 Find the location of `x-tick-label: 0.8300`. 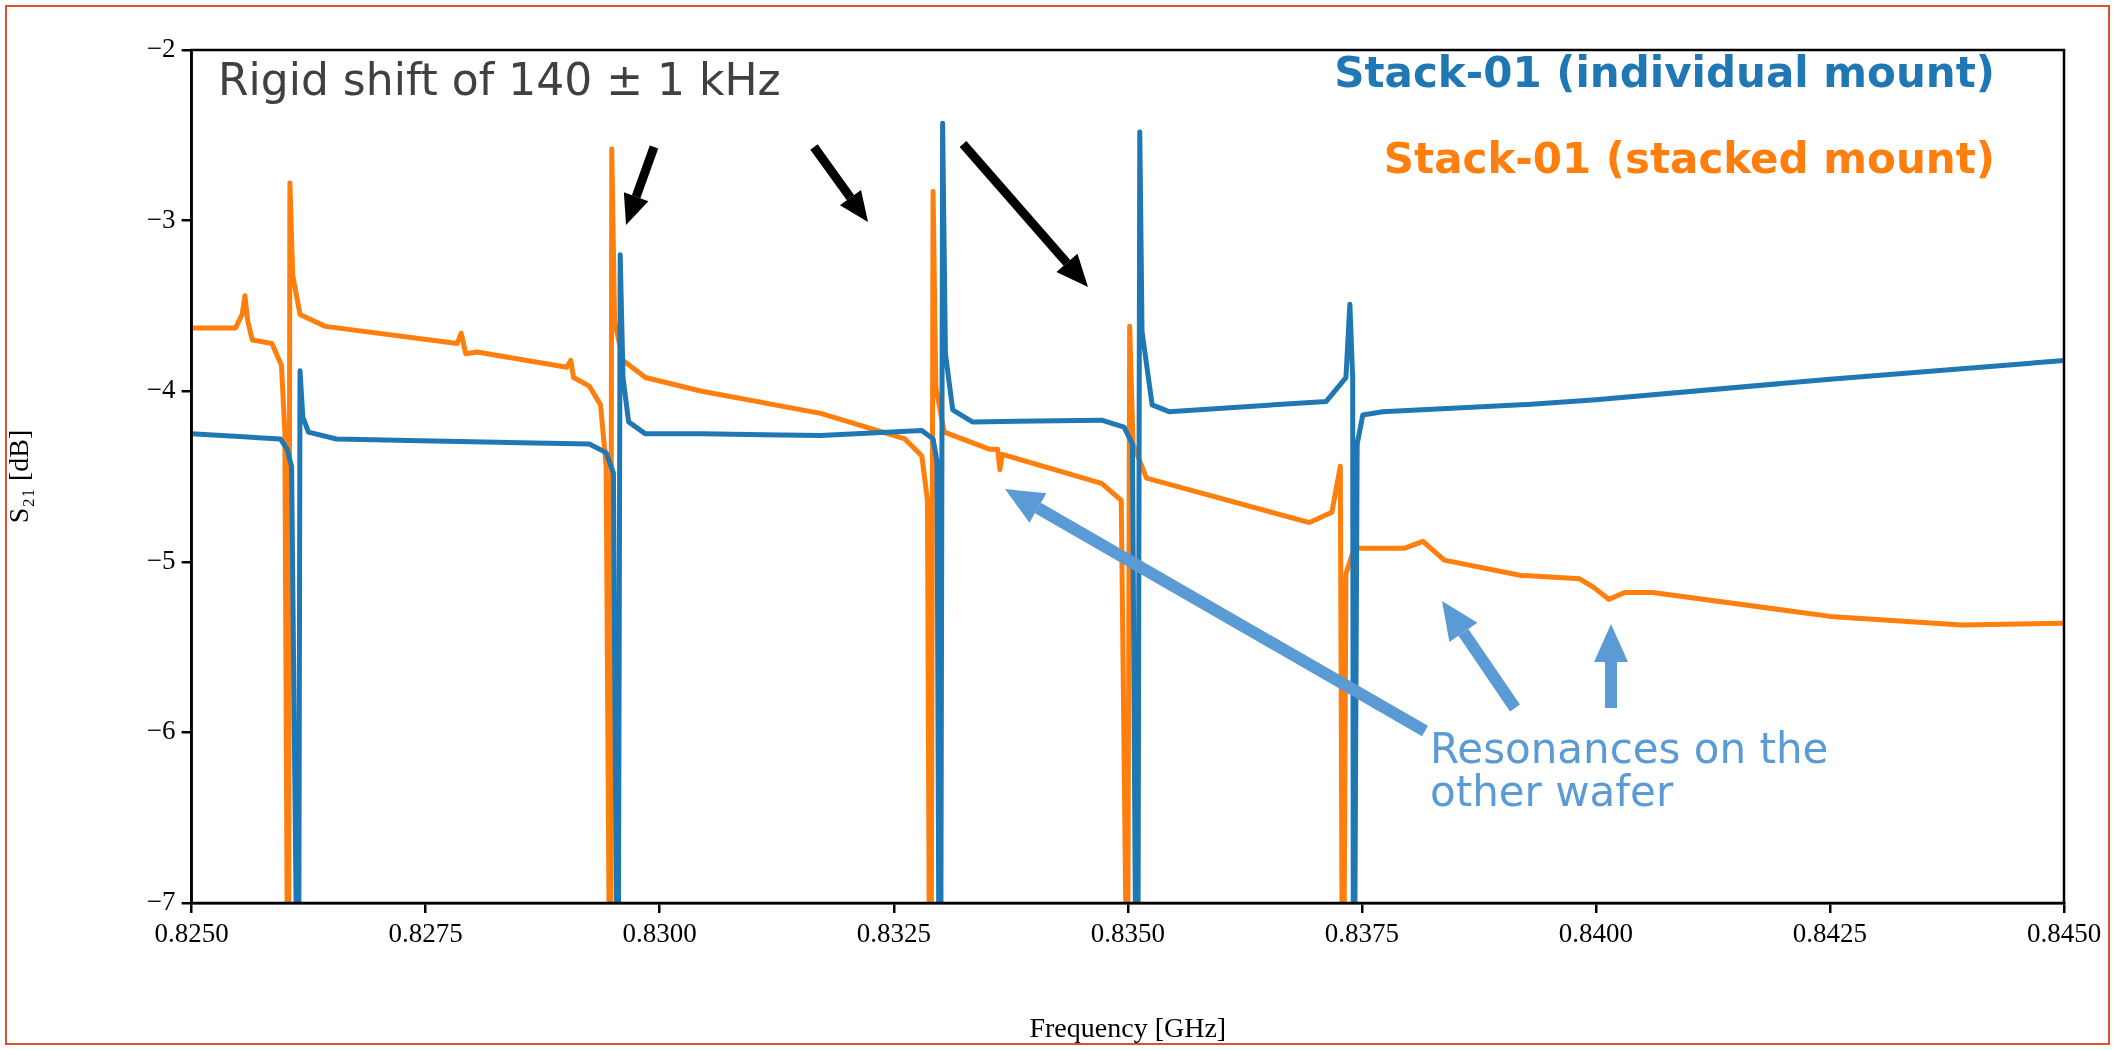

x-tick-label: 0.8300 is located at coordinates (659, 933).